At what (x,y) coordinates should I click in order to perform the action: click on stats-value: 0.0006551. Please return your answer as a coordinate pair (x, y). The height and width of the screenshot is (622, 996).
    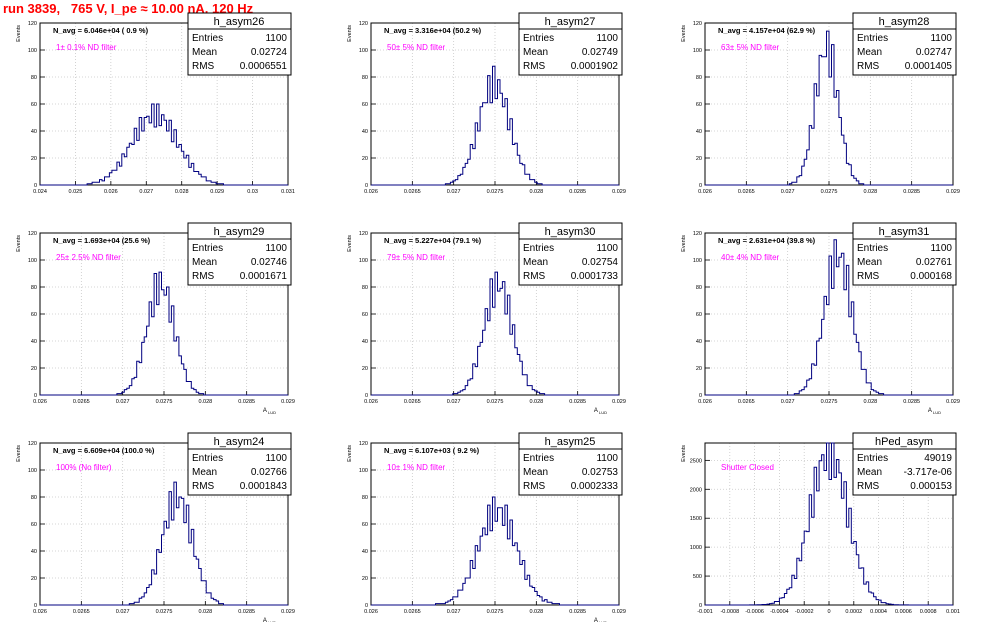
    Looking at the image, I should click on (264, 66).